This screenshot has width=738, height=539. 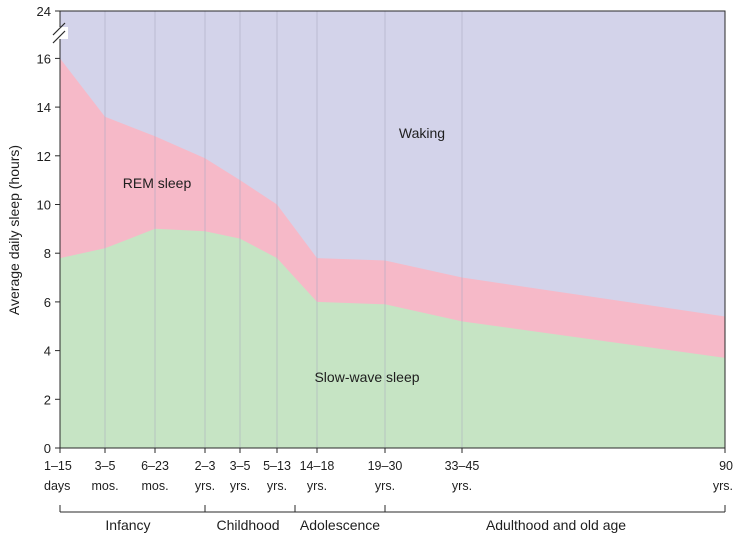 I want to click on group-label: Adulthood and old age, so click(x=556, y=525).